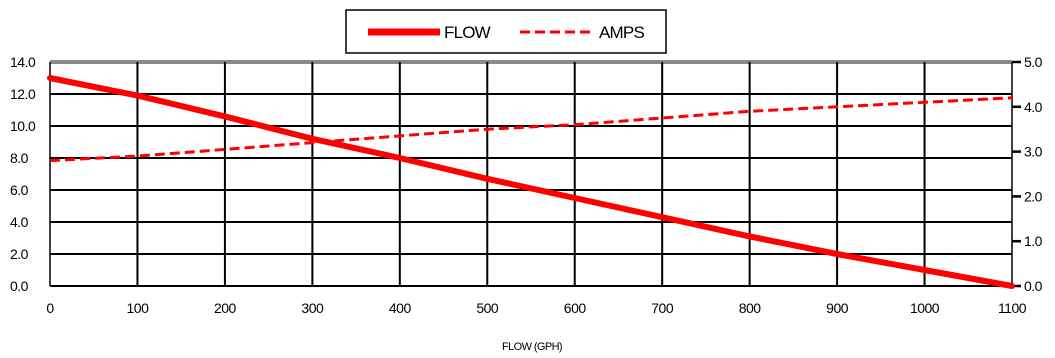 The height and width of the screenshot is (358, 1055). Describe the element at coordinates (662, 308) in the screenshot. I see `x-tick-label: 700` at that location.